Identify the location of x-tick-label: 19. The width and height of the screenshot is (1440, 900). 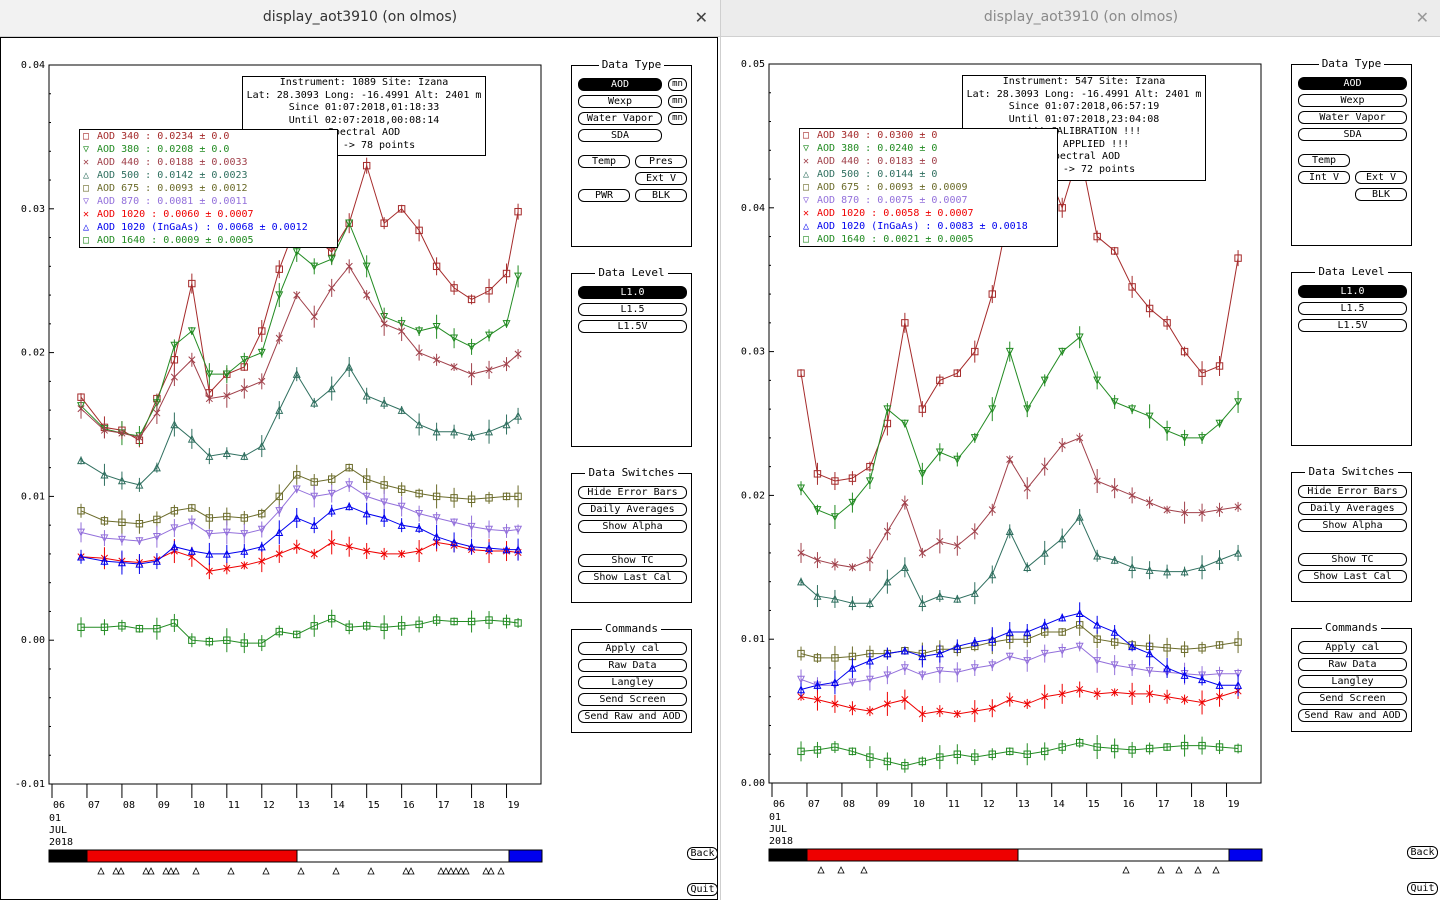
(514, 805).